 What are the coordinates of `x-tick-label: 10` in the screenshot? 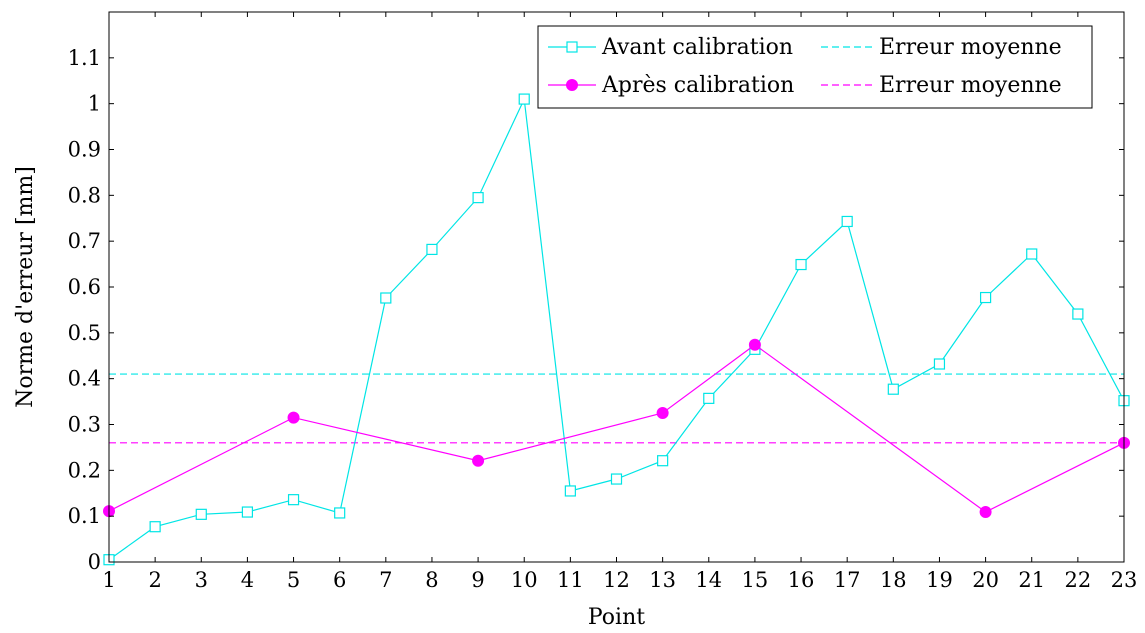 It's located at (524, 580).